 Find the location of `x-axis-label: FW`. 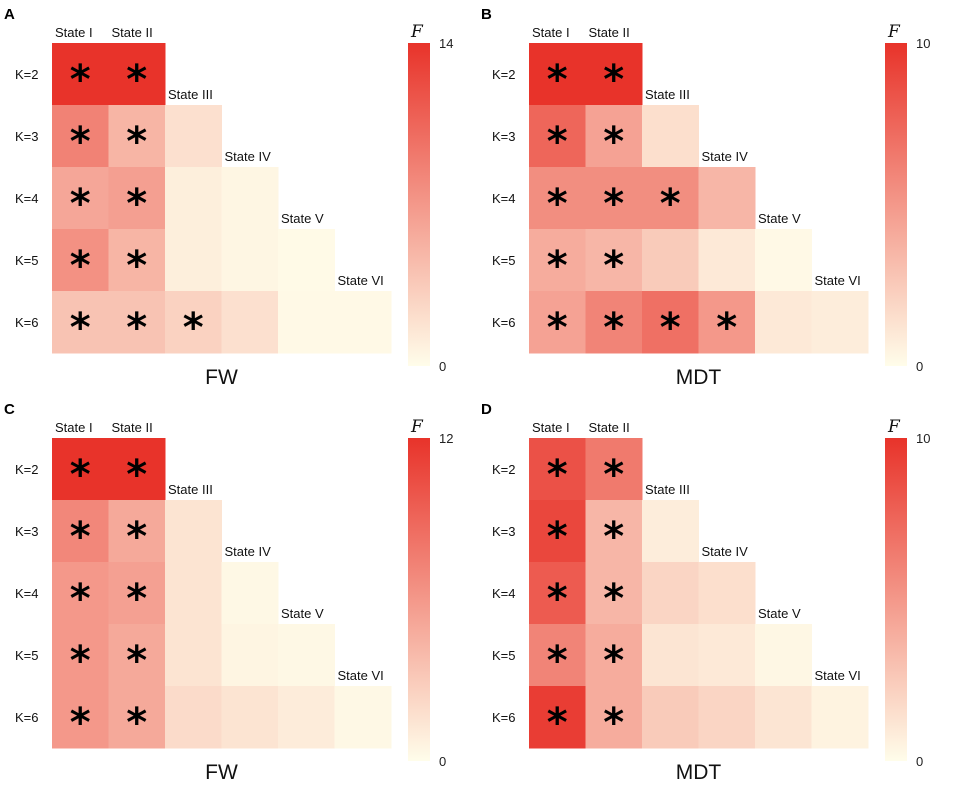

x-axis-label: FW is located at coordinates (221, 772).